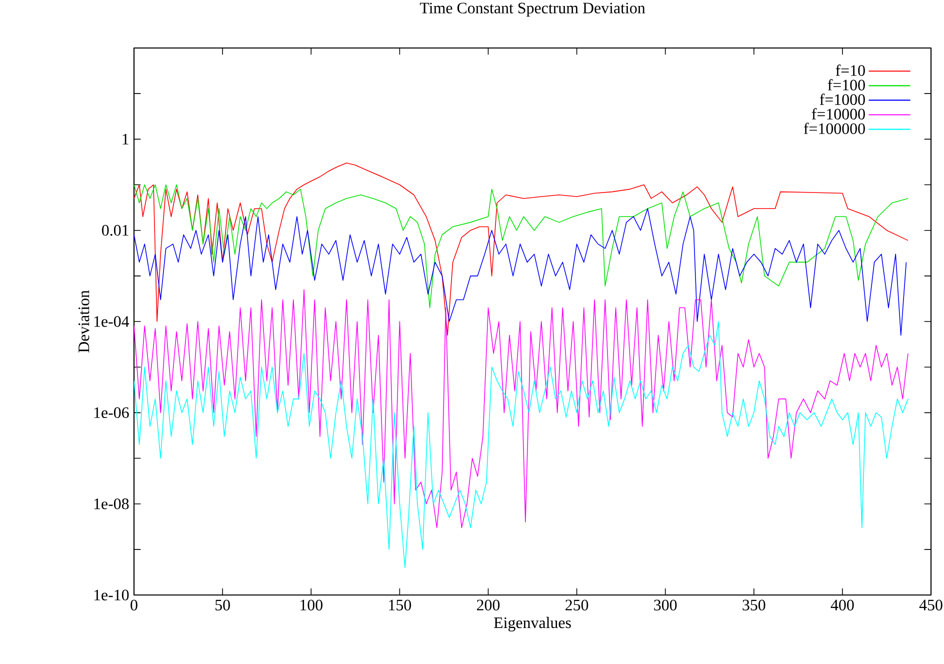 This screenshot has width=944, height=664. I want to click on x-tick-label: 0, so click(134, 605).